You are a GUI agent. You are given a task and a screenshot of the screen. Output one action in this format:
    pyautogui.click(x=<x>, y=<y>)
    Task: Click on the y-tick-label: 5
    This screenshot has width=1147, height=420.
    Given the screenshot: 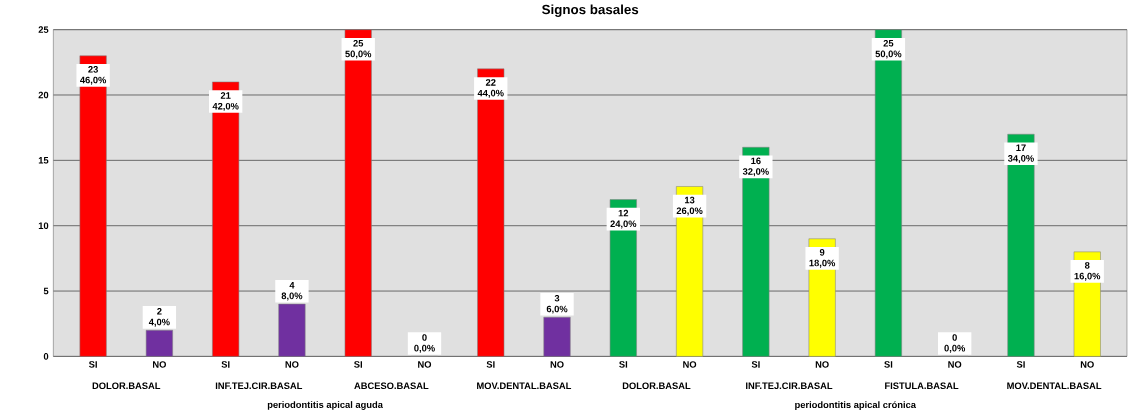 What is the action you would take?
    pyautogui.click(x=46, y=291)
    